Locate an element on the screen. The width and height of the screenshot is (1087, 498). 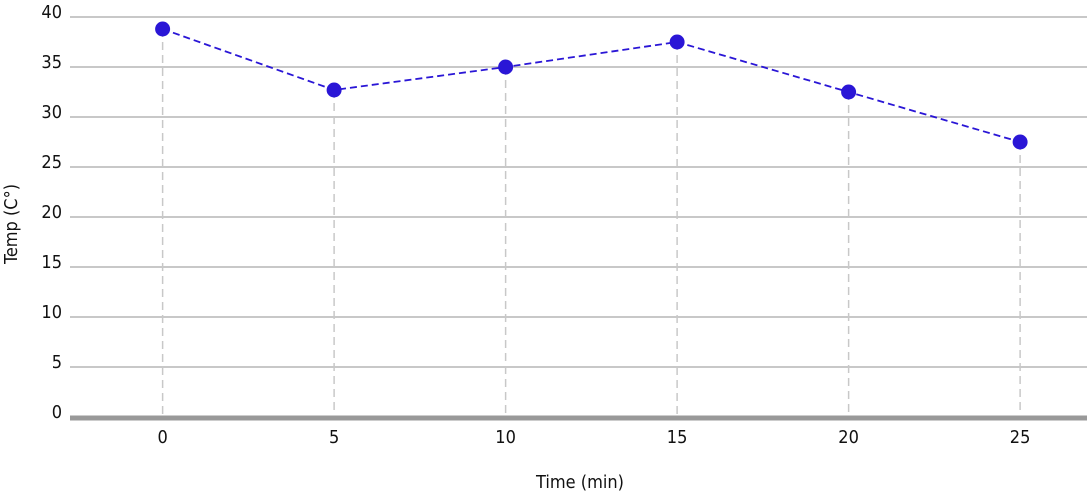
y-tick-label: 5 is located at coordinates (57, 362).